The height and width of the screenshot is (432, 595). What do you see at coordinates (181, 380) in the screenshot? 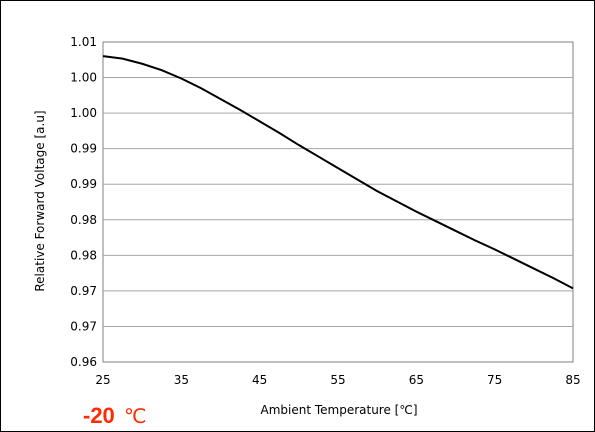
I see `x-tick-label: 35` at bounding box center [181, 380].